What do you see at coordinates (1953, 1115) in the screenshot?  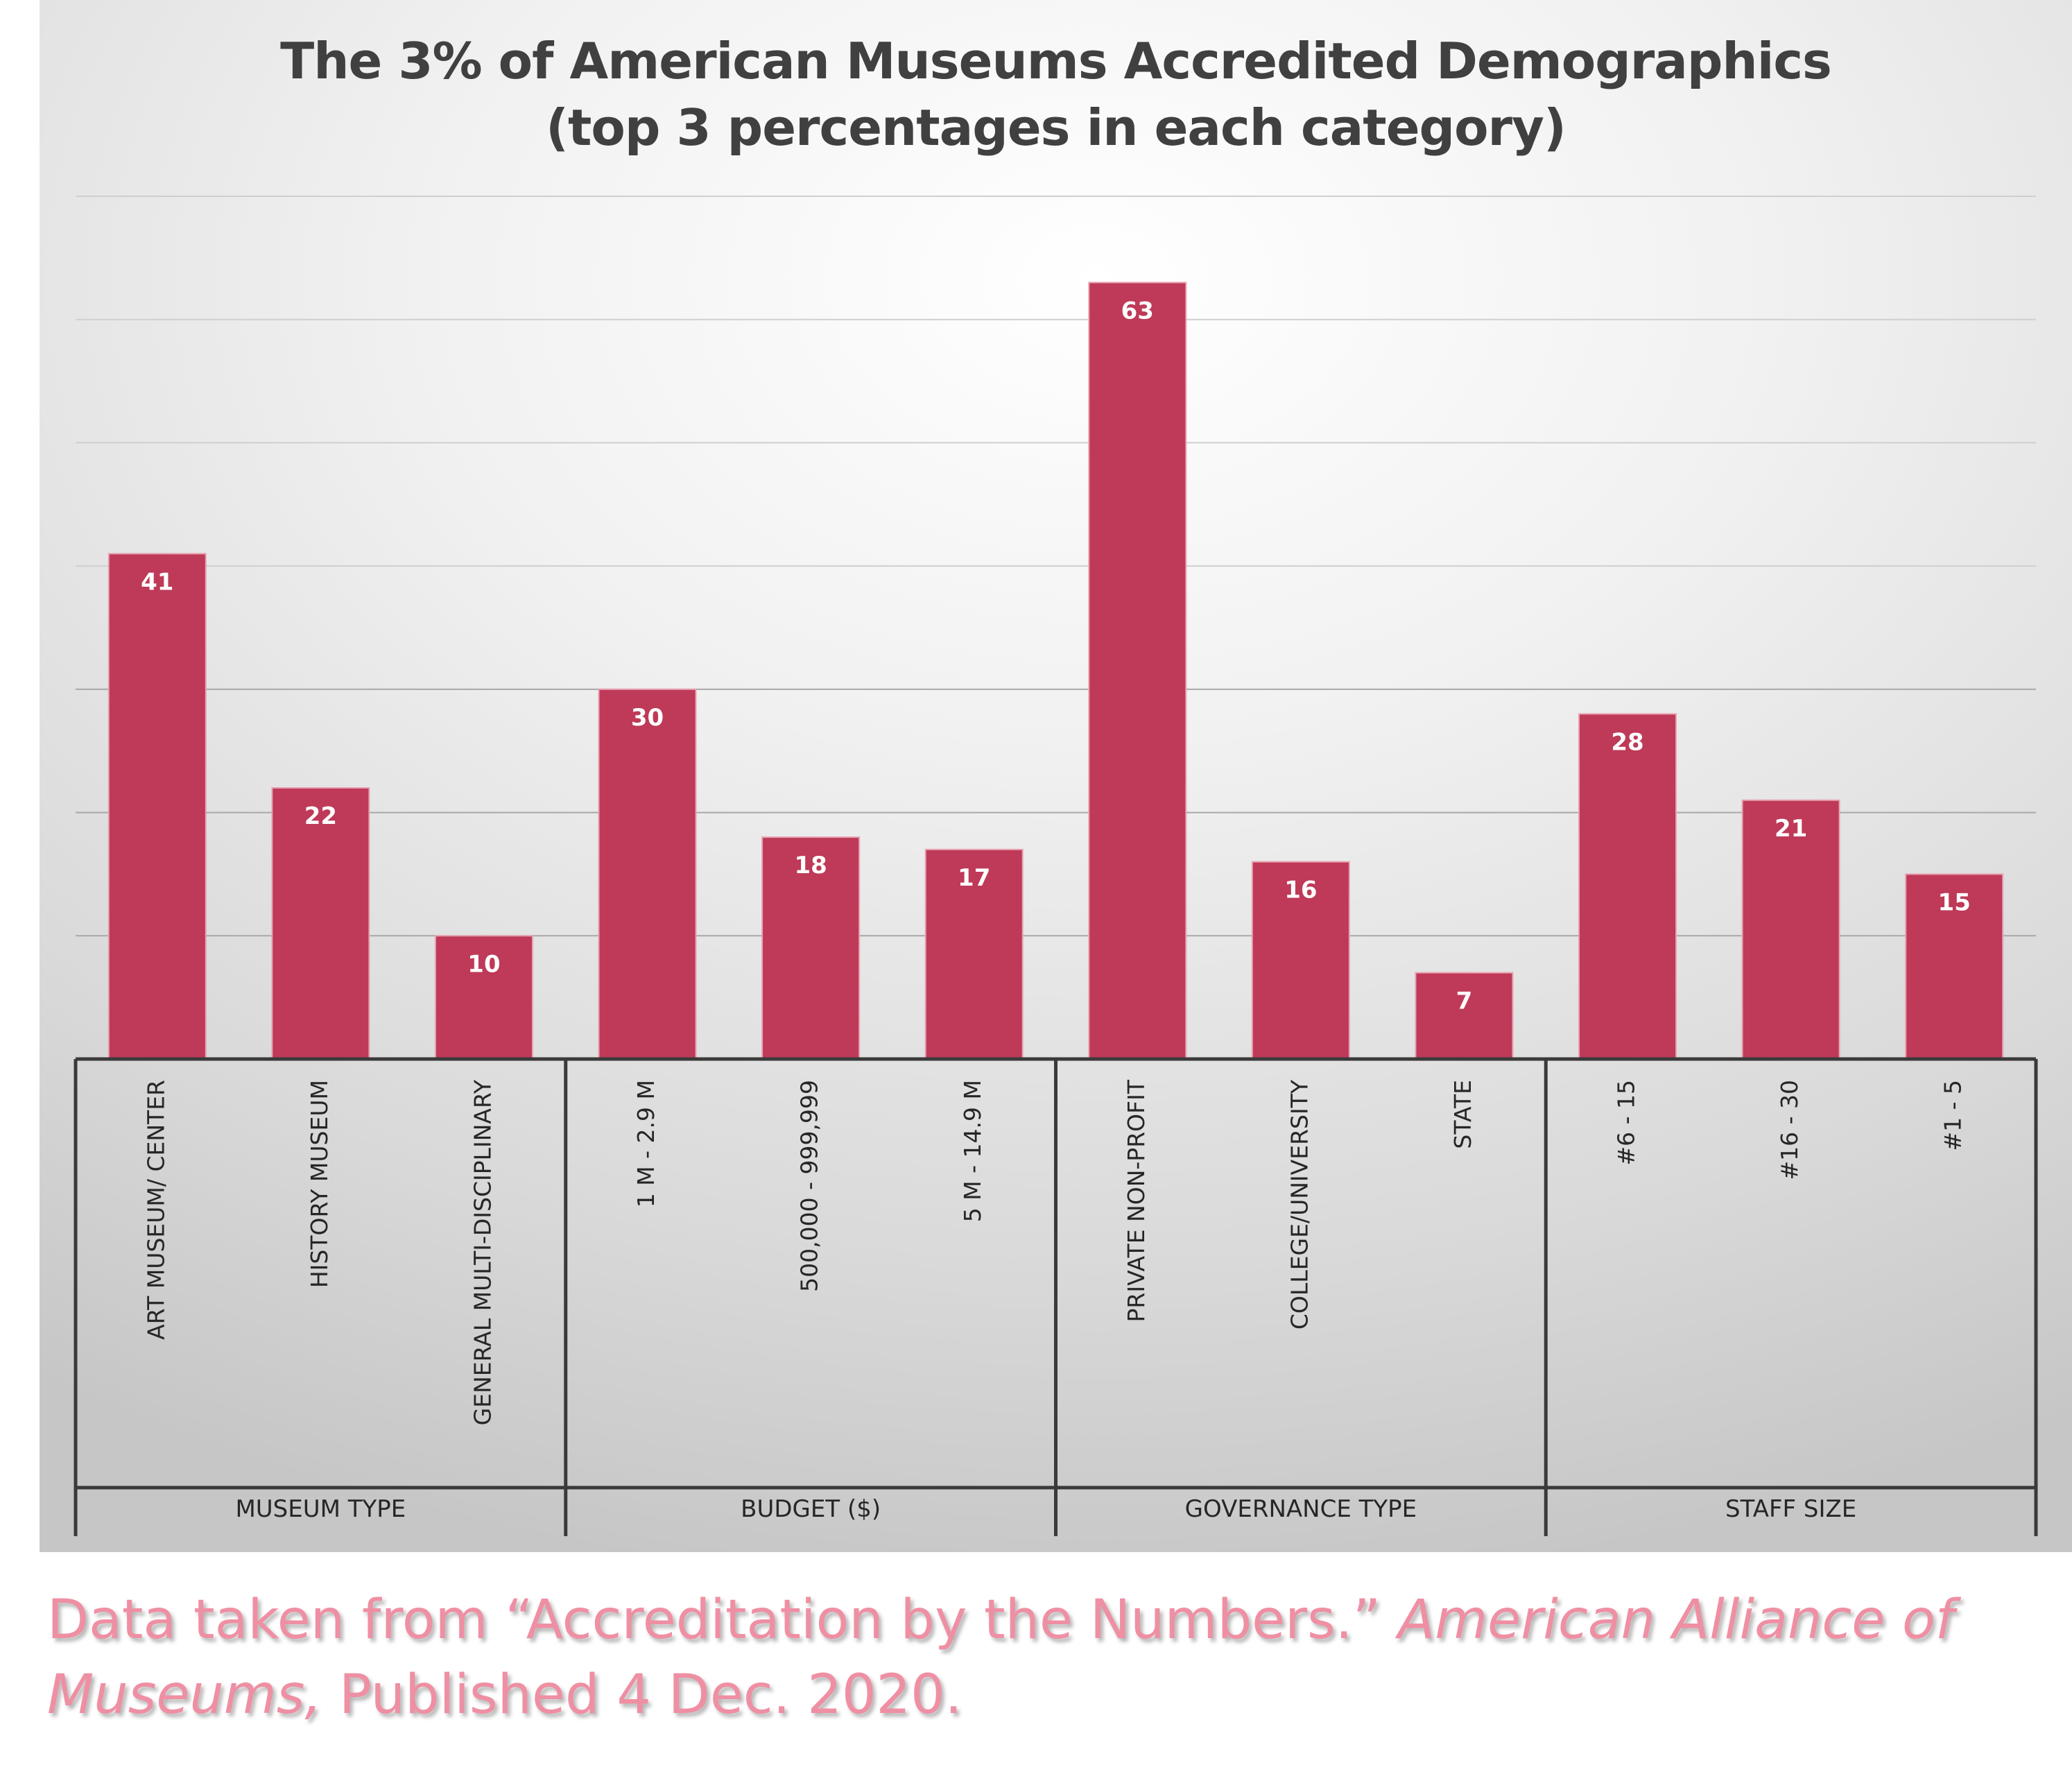 I see `category-label: #1 - 5` at bounding box center [1953, 1115].